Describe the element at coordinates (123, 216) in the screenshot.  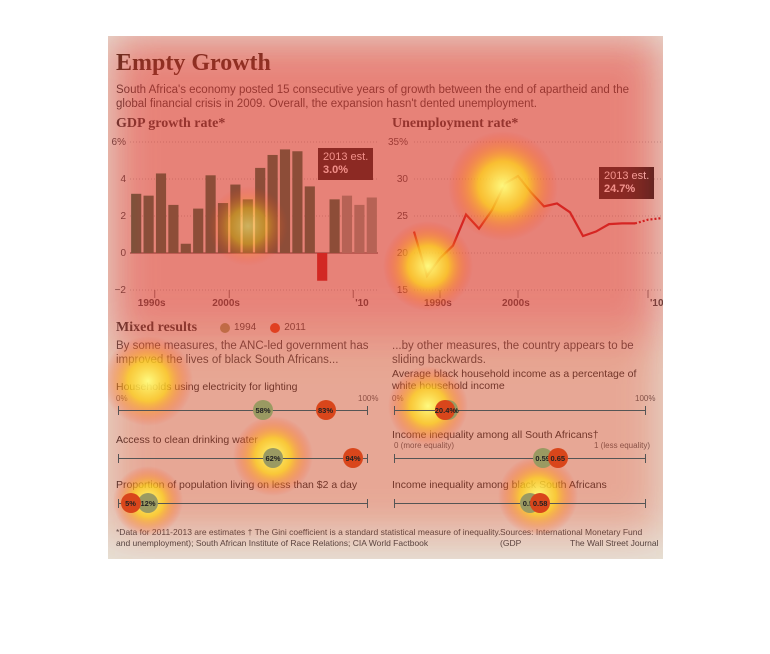
I see `gdp-ytick-label: 2` at that location.